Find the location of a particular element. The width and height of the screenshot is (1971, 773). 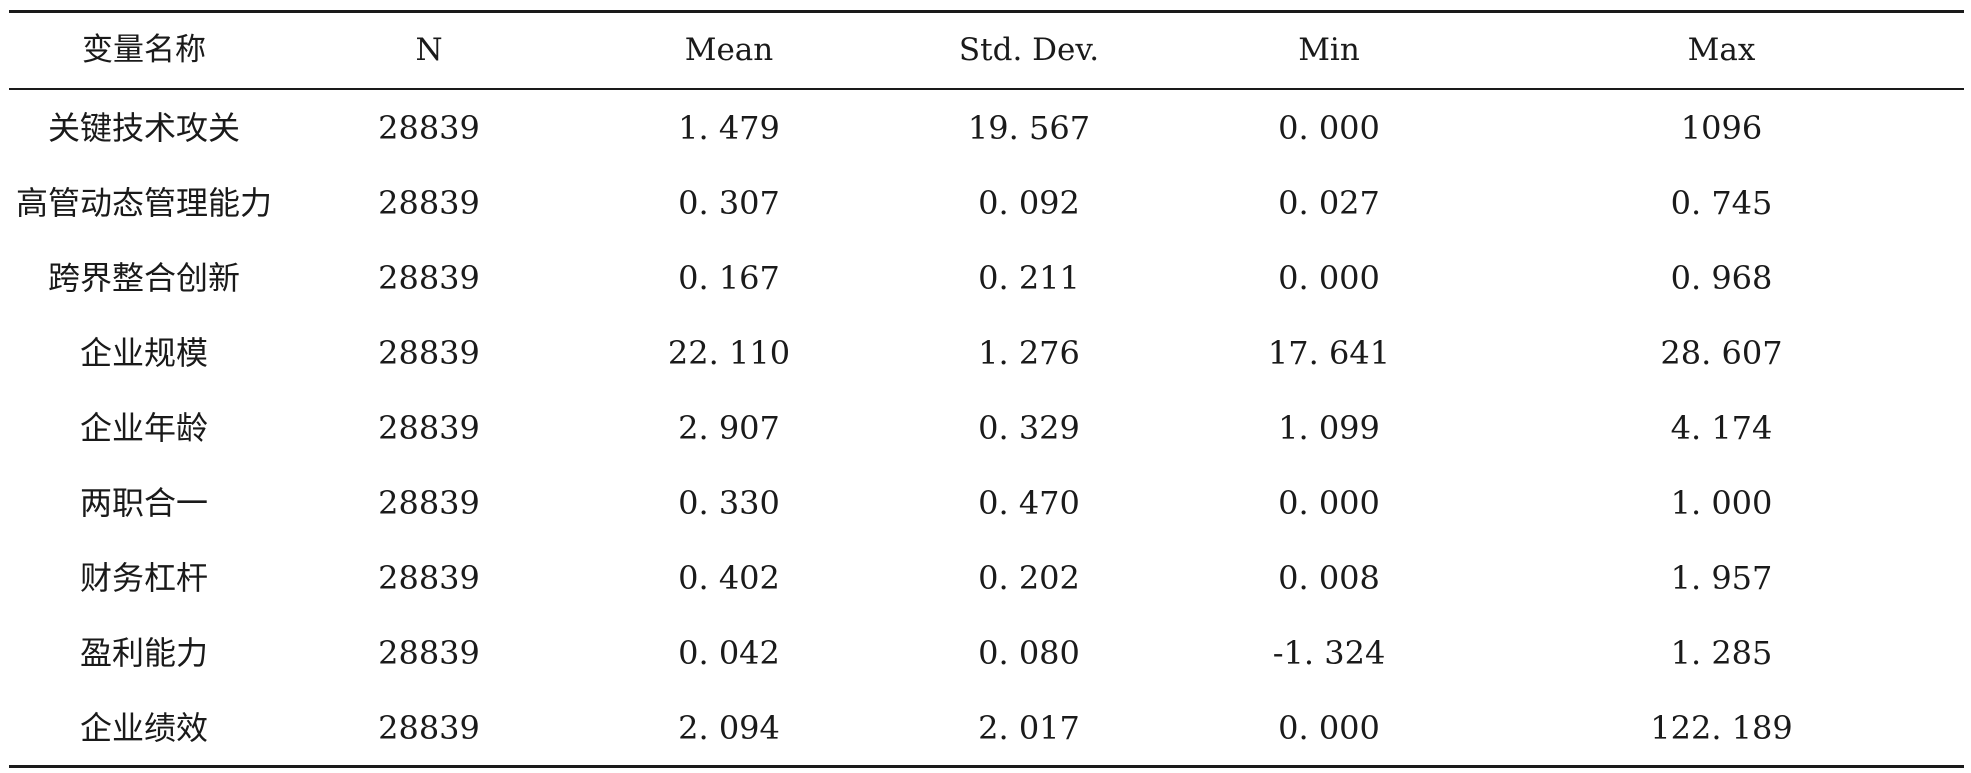

cell-mean: 1. 479 is located at coordinates (729, 127).